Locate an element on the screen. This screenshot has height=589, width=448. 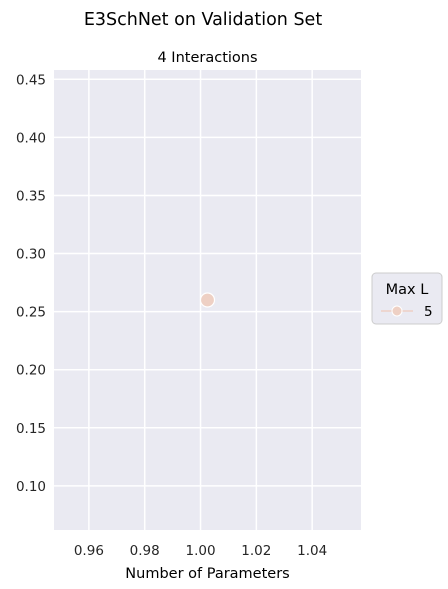
data-point is located at coordinates (207, 300).